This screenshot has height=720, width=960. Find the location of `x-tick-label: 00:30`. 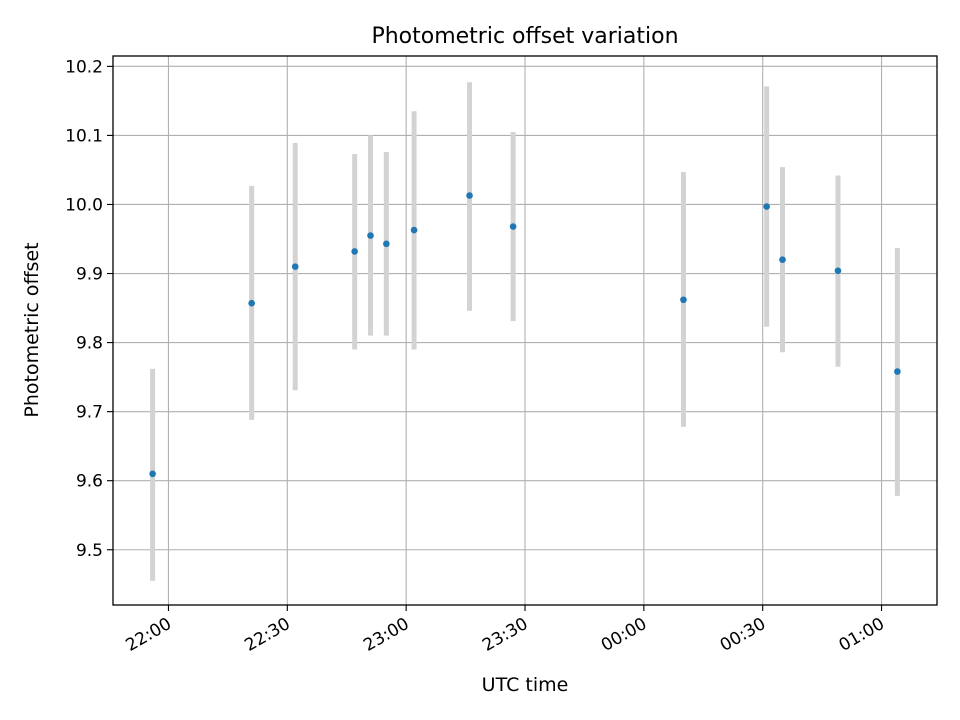

x-tick-label: 00:30 is located at coordinates (743, 635).